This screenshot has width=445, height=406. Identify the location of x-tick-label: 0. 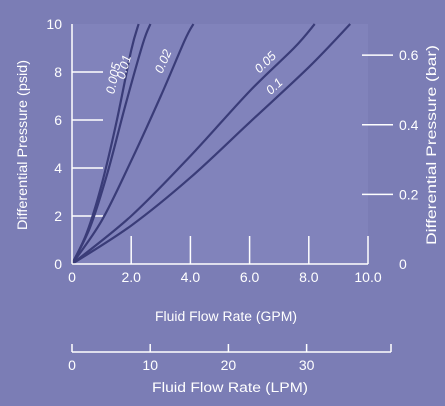
(72, 277).